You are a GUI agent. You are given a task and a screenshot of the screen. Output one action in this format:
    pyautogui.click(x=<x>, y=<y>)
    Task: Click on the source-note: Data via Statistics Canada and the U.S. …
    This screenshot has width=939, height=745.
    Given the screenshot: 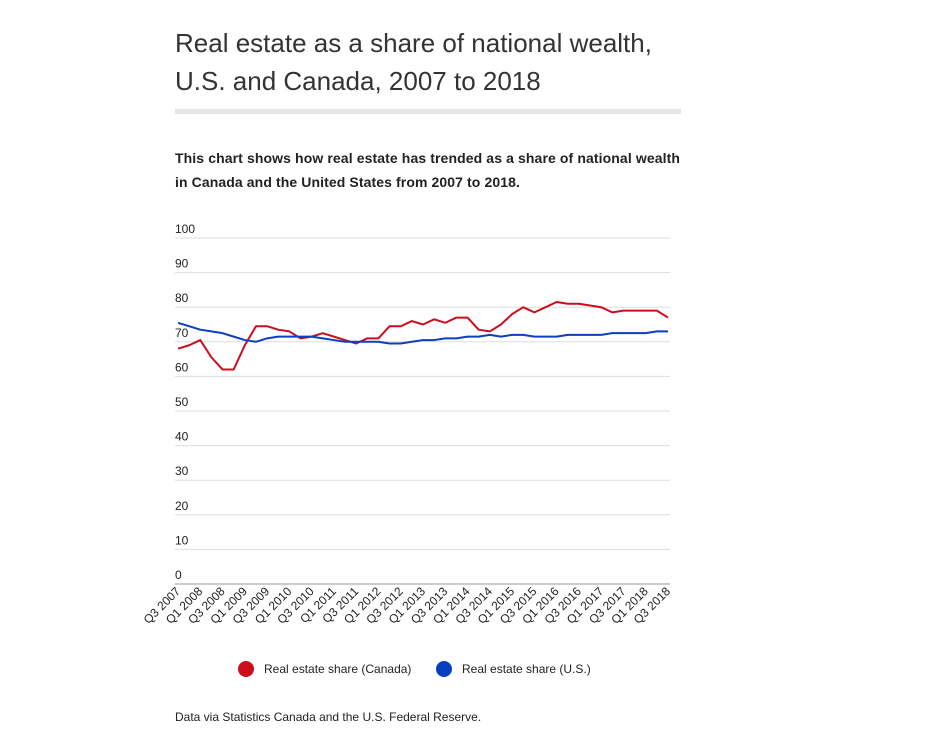 What is the action you would take?
    pyautogui.click(x=328, y=717)
    